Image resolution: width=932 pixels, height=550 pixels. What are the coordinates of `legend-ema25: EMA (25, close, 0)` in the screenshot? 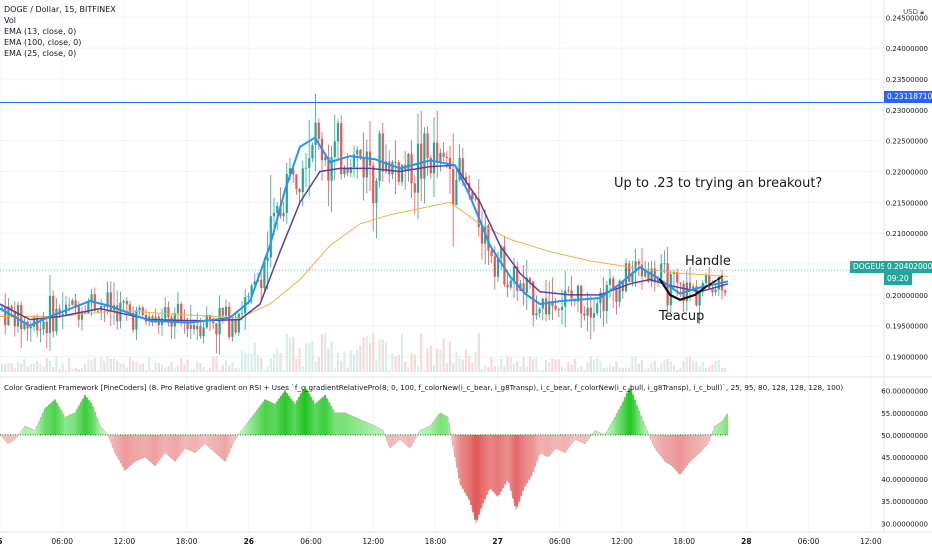 It's located at (40, 53).